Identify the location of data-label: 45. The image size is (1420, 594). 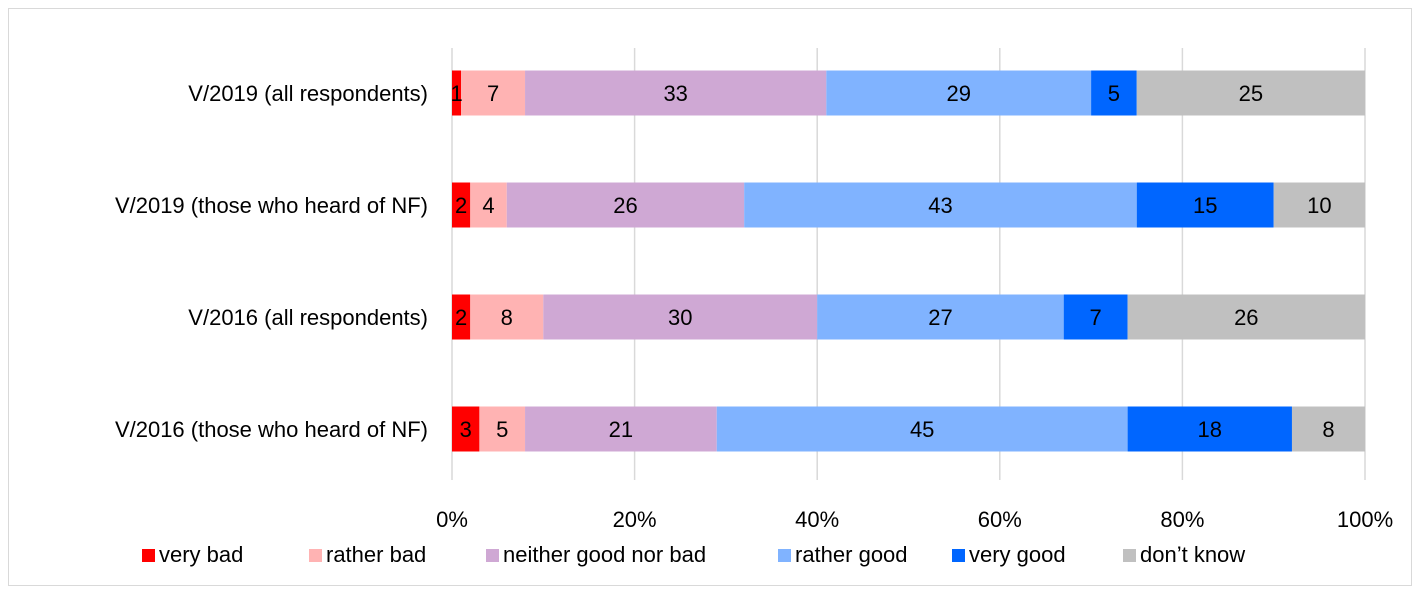
(922, 429).